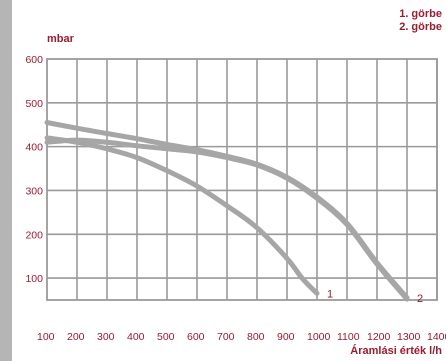 The width and height of the screenshot is (446, 361). What do you see at coordinates (6, 180) in the screenshot?
I see `side-bar` at bounding box center [6, 180].